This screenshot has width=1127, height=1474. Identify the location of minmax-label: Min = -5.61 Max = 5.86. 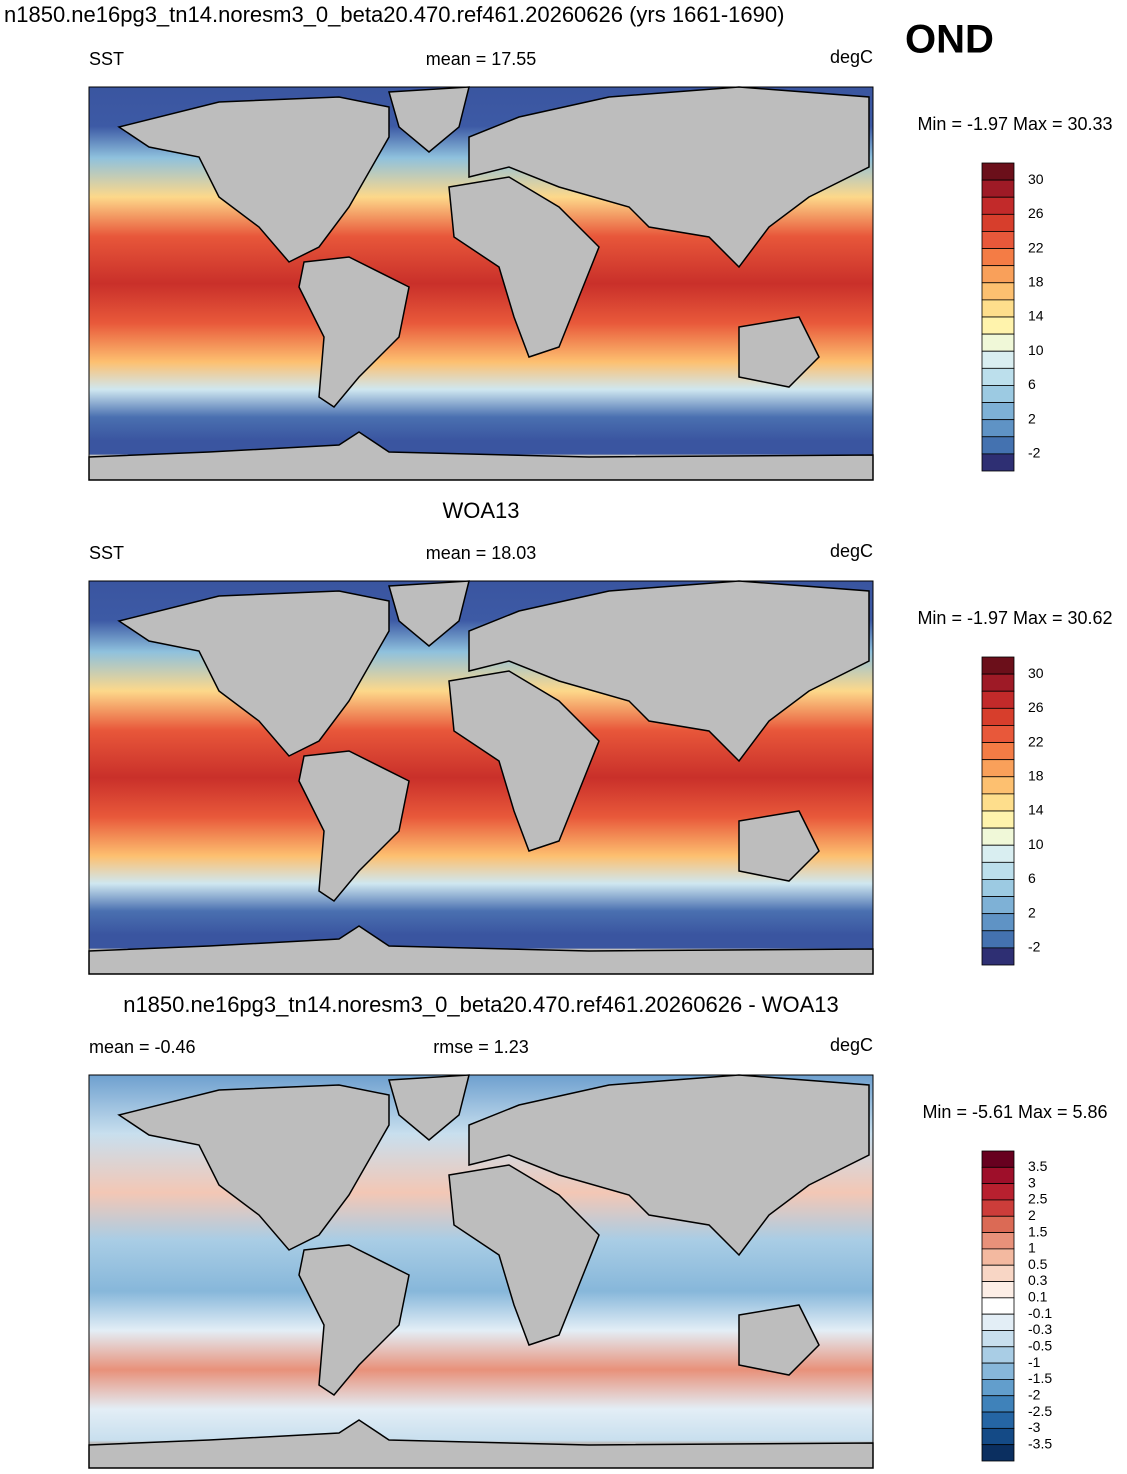
(1014, 1112).